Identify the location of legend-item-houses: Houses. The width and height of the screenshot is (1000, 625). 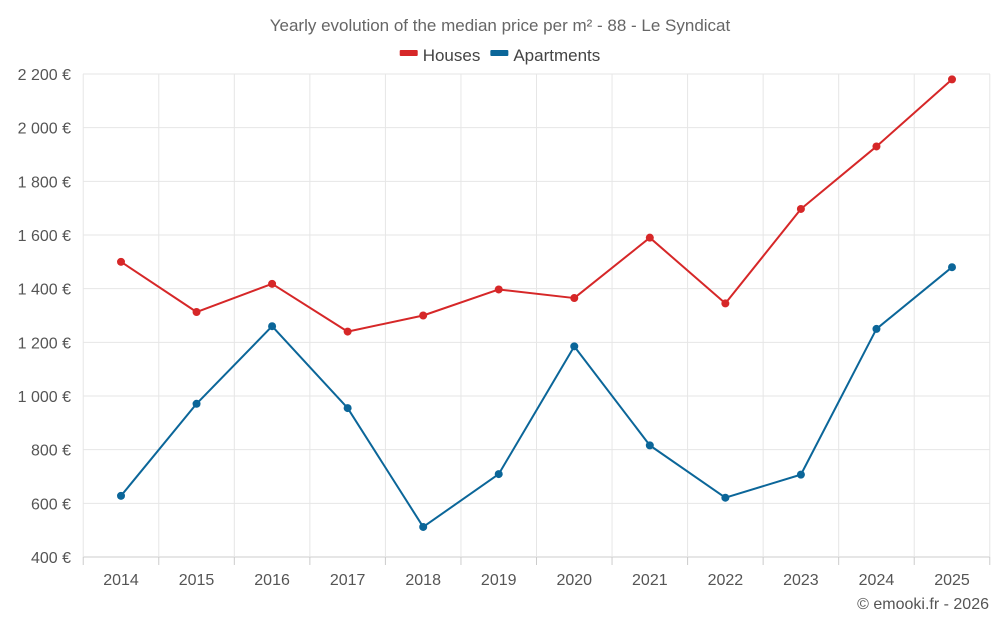
(440, 55).